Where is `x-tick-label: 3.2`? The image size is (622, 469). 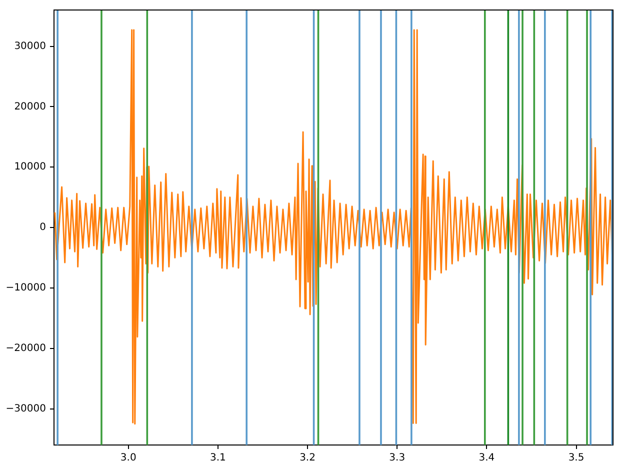 x-tick-label: 3.2 is located at coordinates (308, 458).